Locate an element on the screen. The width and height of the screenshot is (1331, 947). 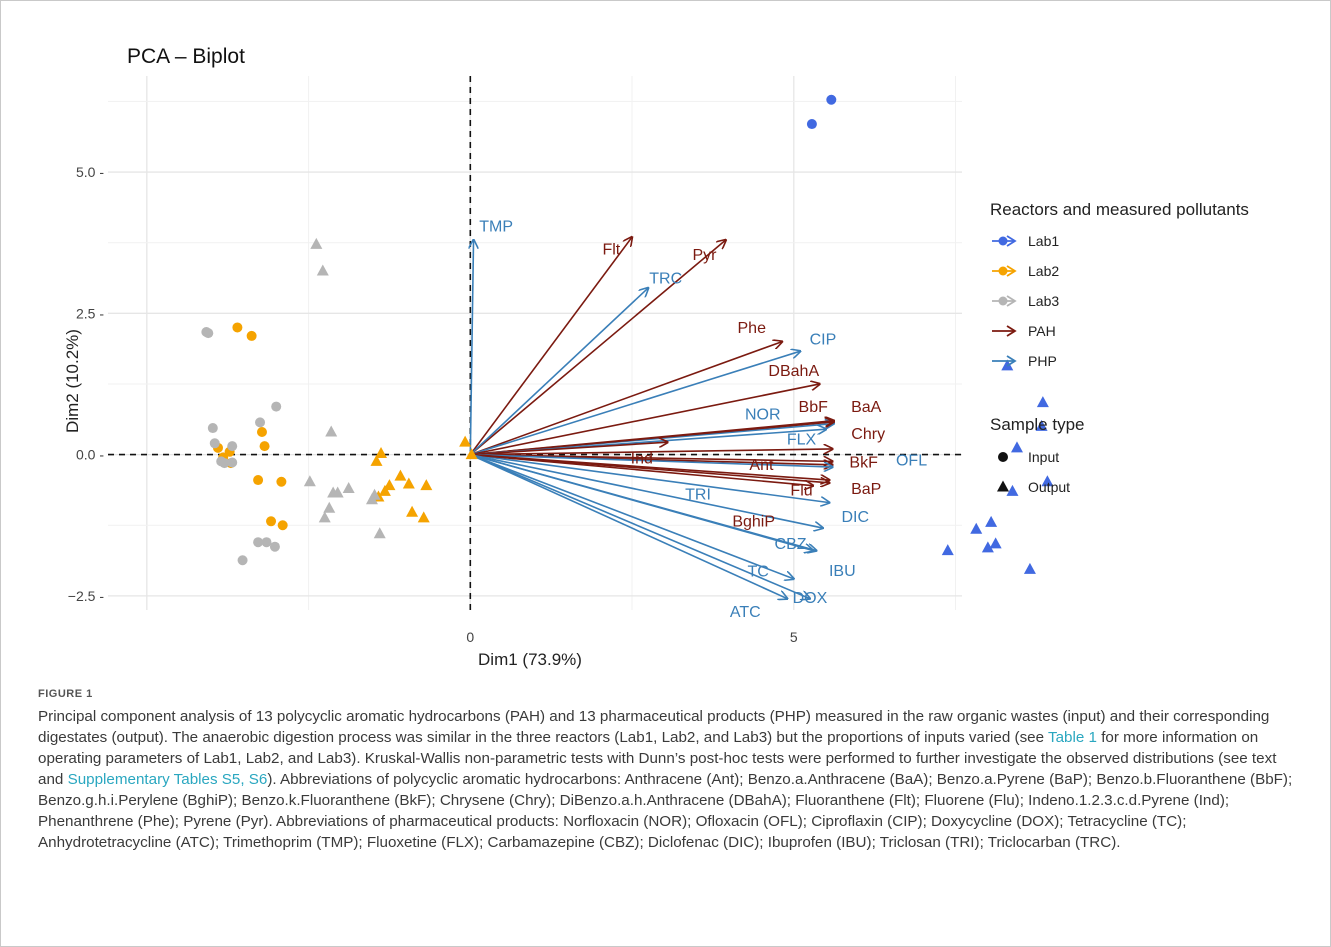
loading-label-tmp: TMP is located at coordinates (496, 227).